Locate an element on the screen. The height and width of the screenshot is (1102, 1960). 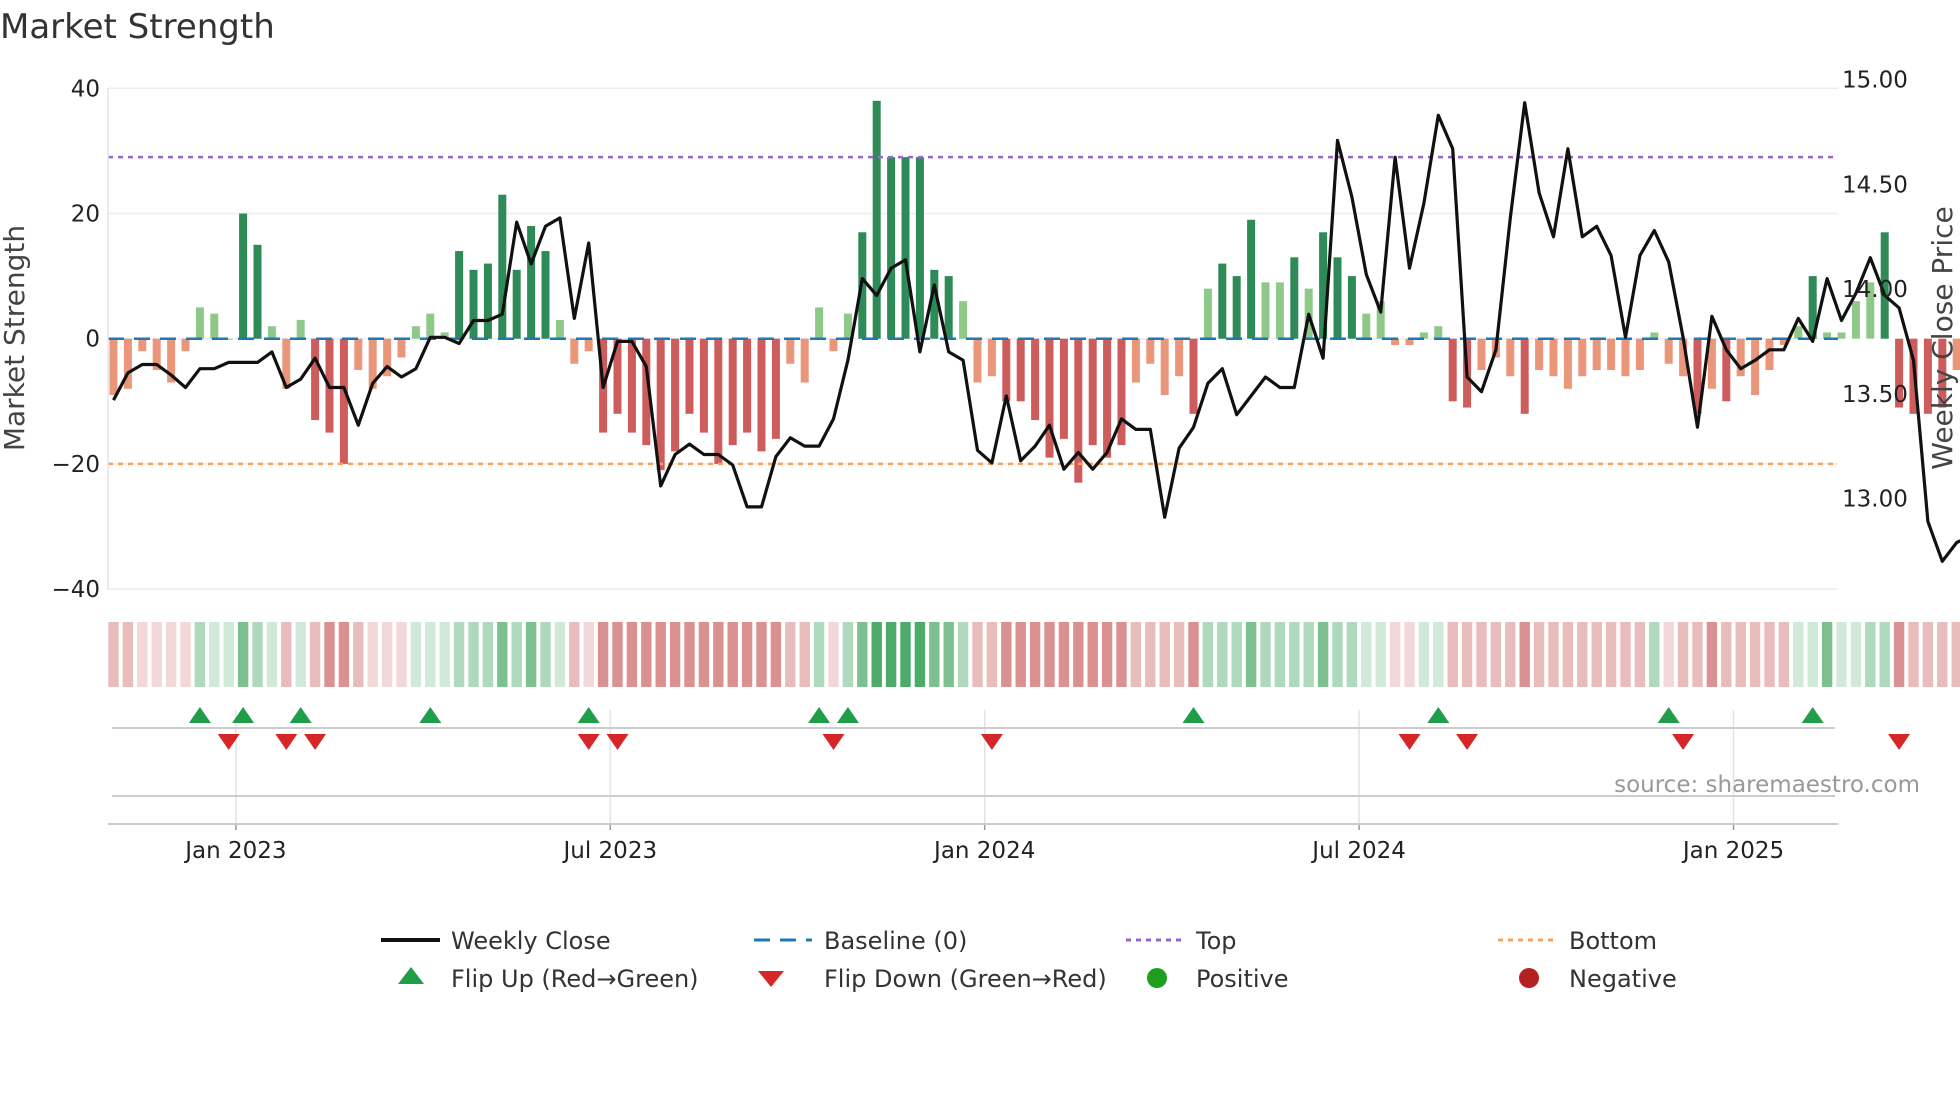
y-left-tick-label: 0 is located at coordinates (92, 340).